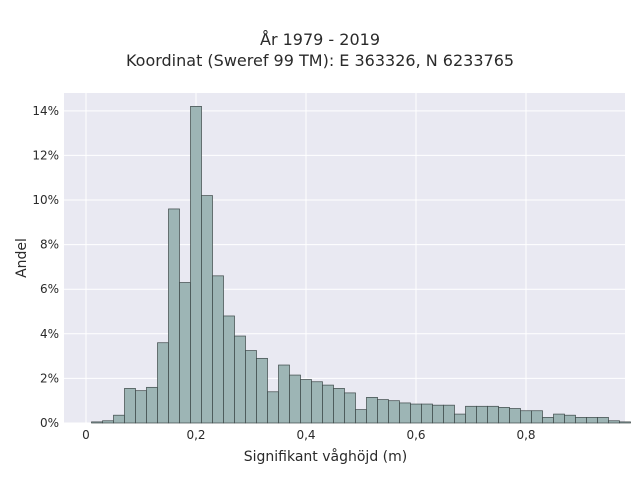 This screenshot has width=640, height=480. What do you see at coordinates (415, 435) in the screenshot?
I see `x-tick-label: 0,6` at bounding box center [415, 435].